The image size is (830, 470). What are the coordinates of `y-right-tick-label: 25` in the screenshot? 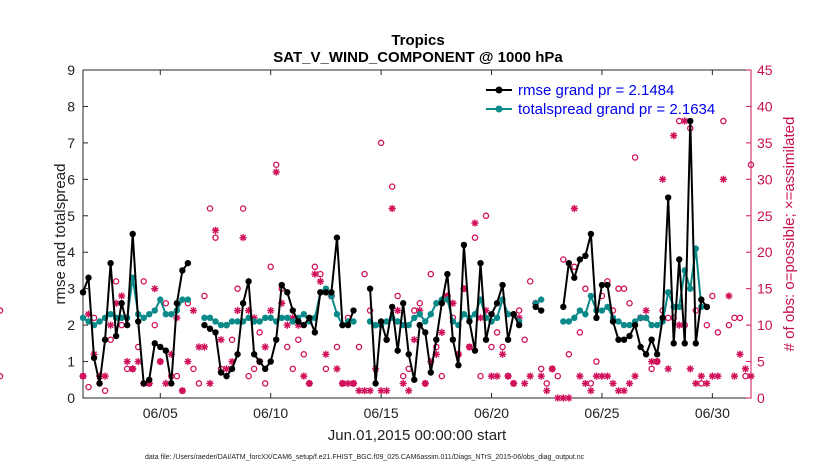 It's located at (765, 216).